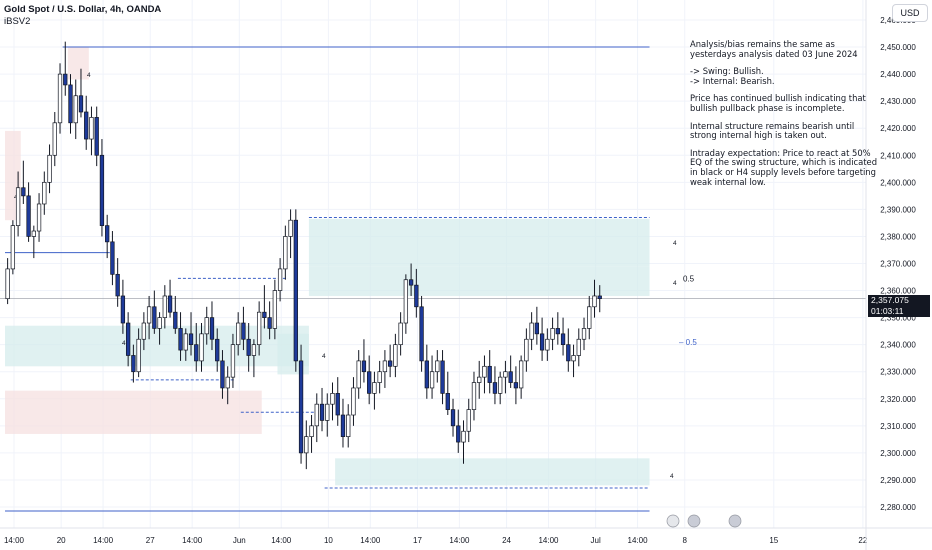 The height and width of the screenshot is (550, 932). Describe the element at coordinates (694, 521) in the screenshot. I see `flag-icon` at that location.